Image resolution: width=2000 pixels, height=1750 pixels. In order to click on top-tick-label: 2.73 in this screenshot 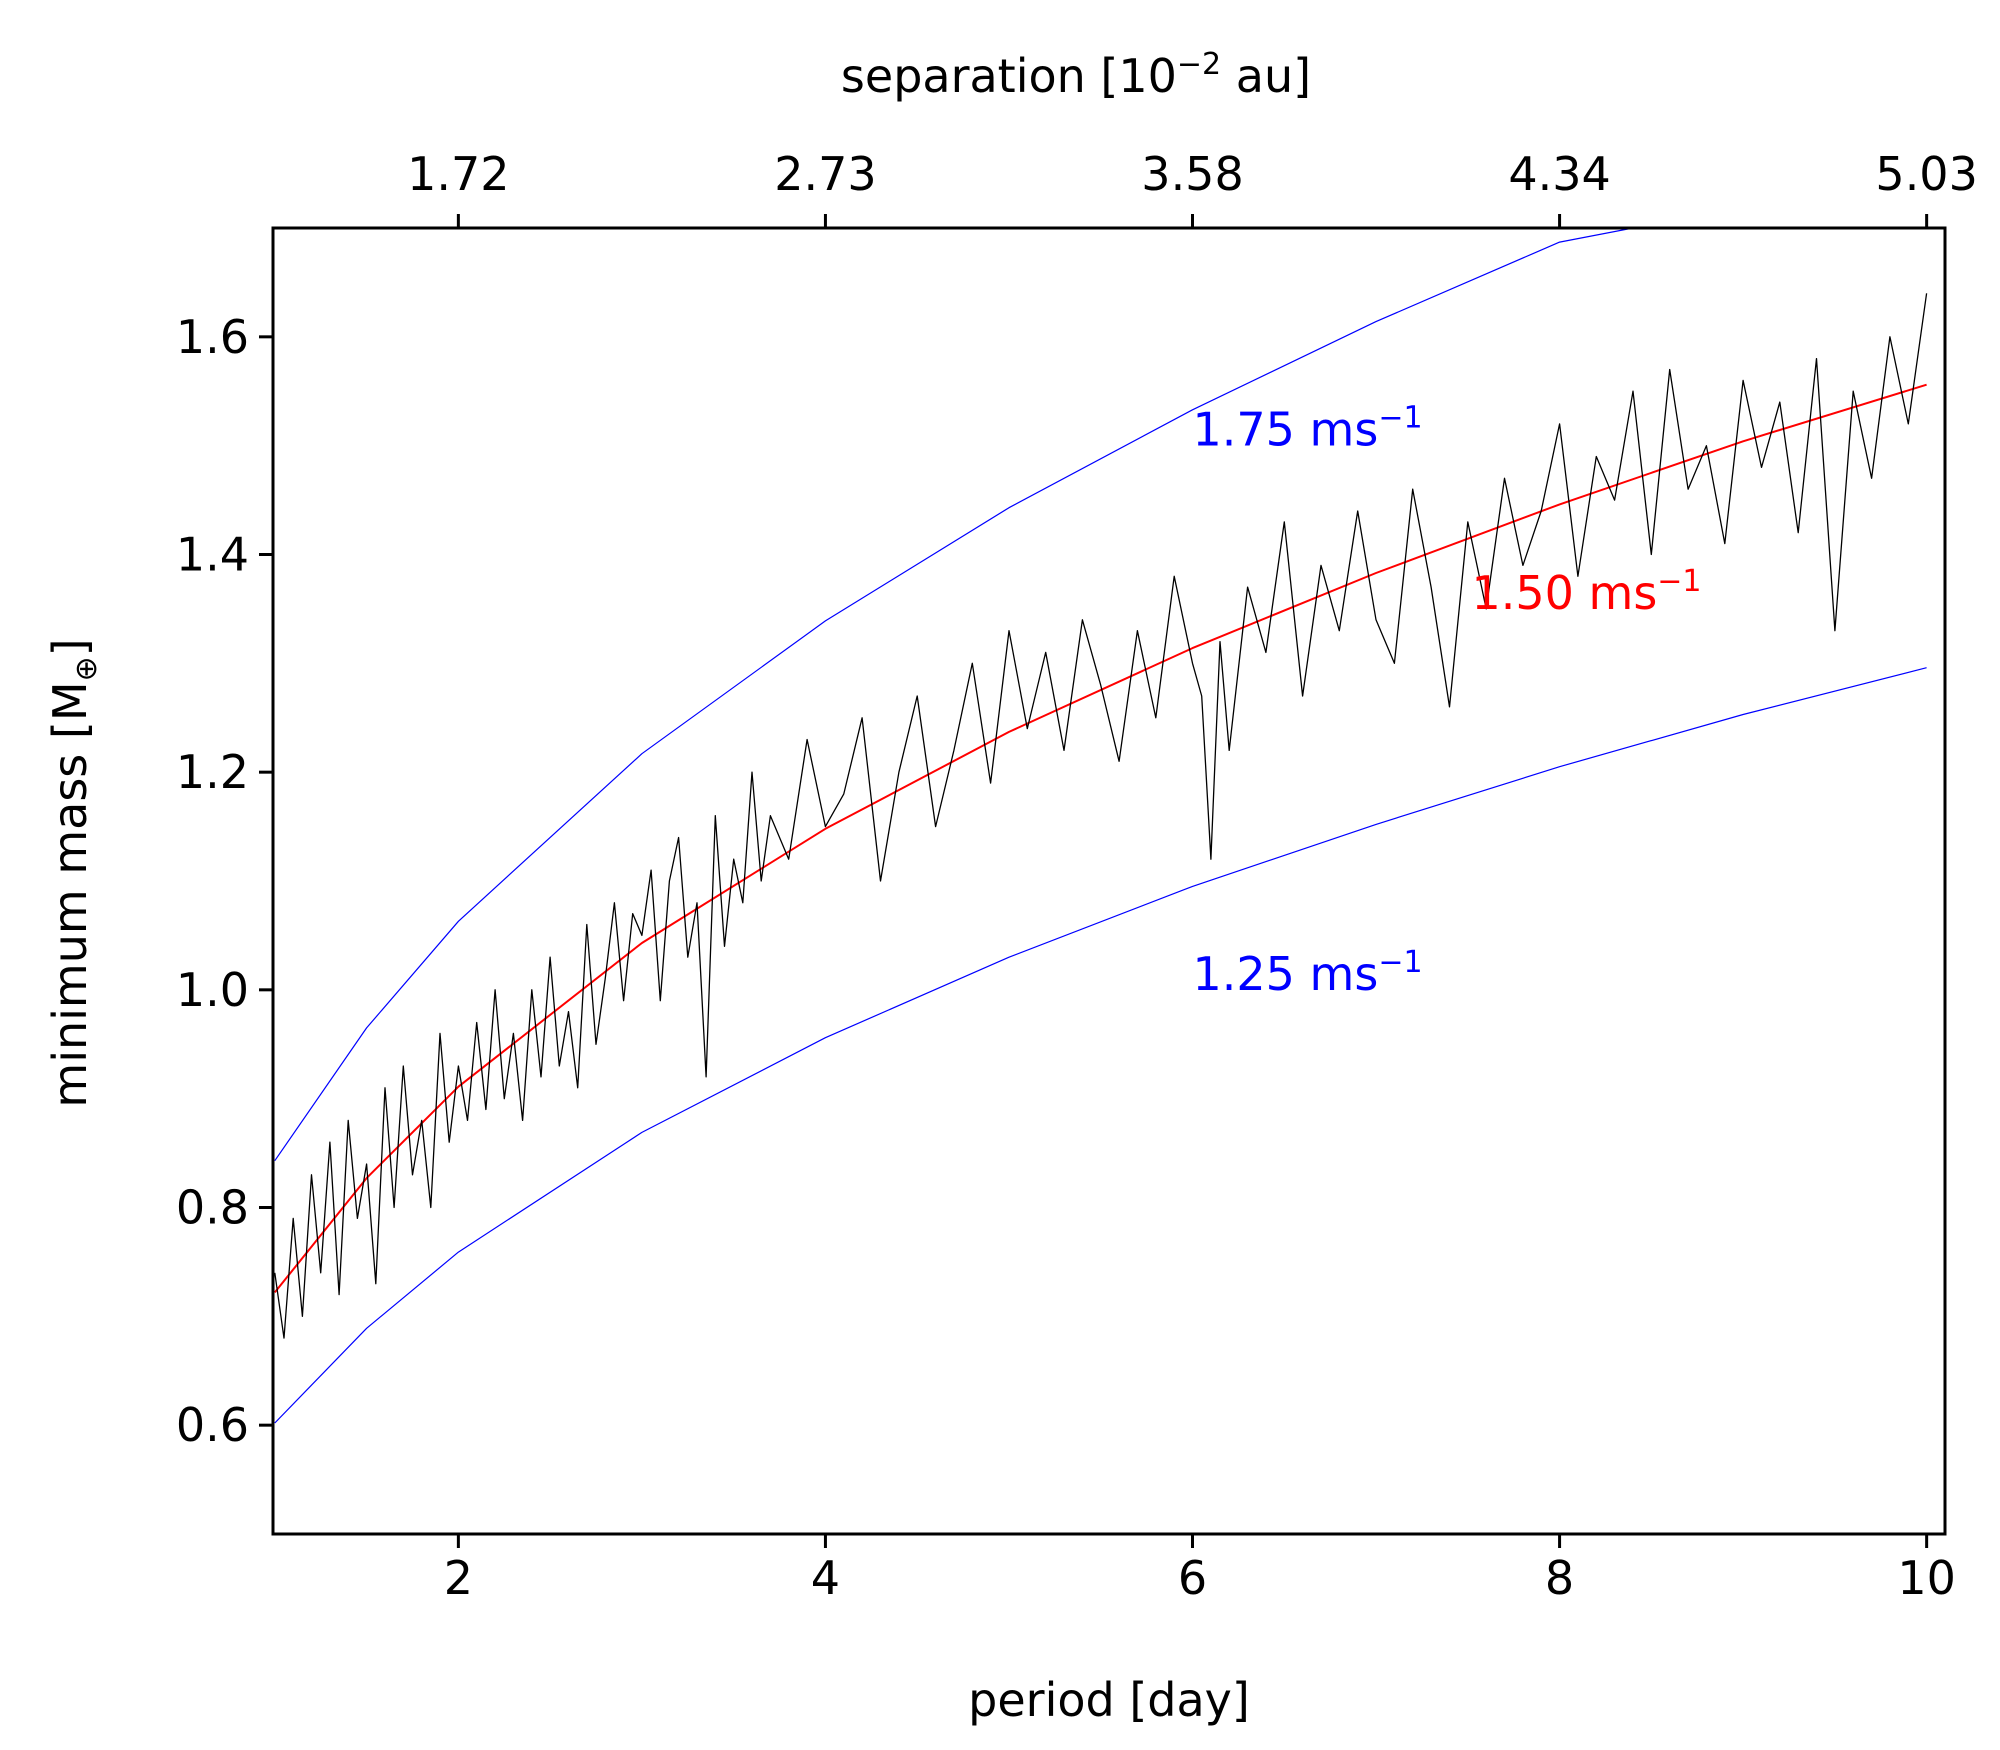, I will do `click(825, 174)`.